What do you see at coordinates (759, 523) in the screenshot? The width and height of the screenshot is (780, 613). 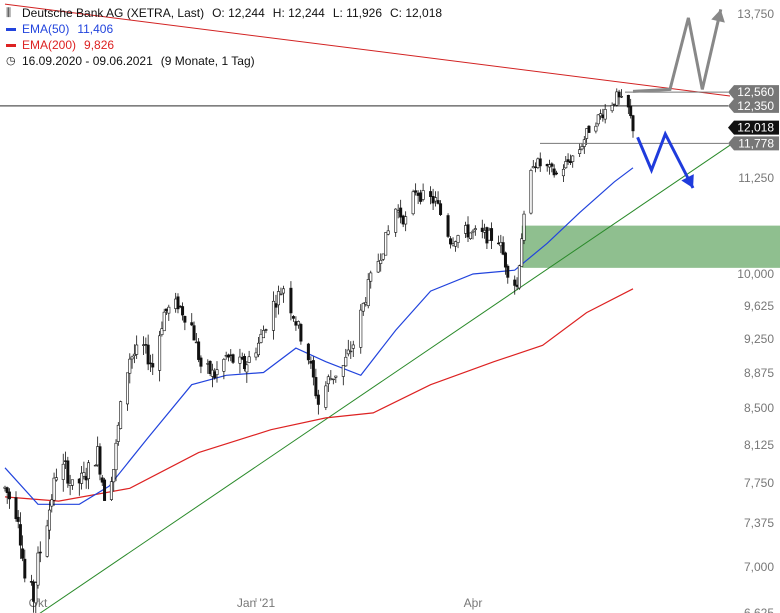 I see `y-tick-label: 7,375` at bounding box center [759, 523].